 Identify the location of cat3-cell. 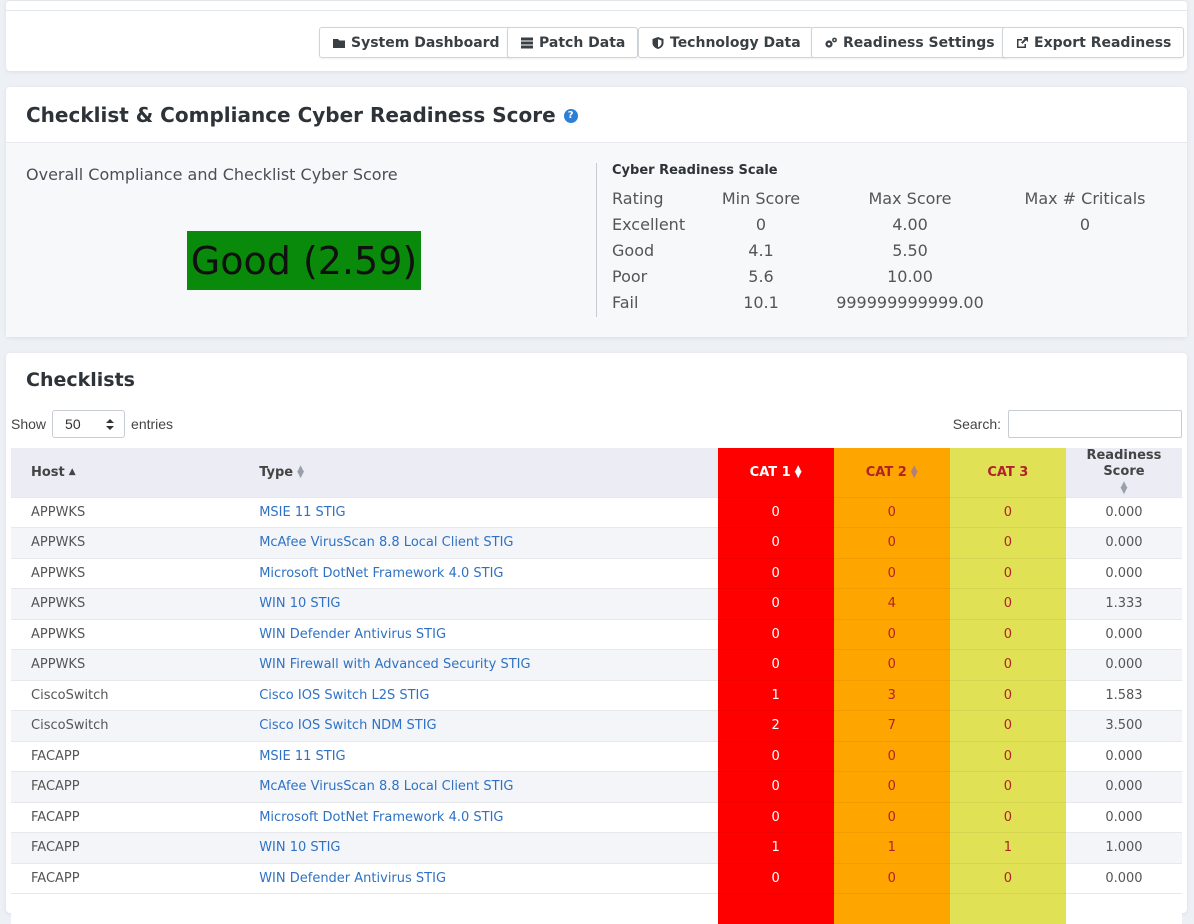
(1008, 909).